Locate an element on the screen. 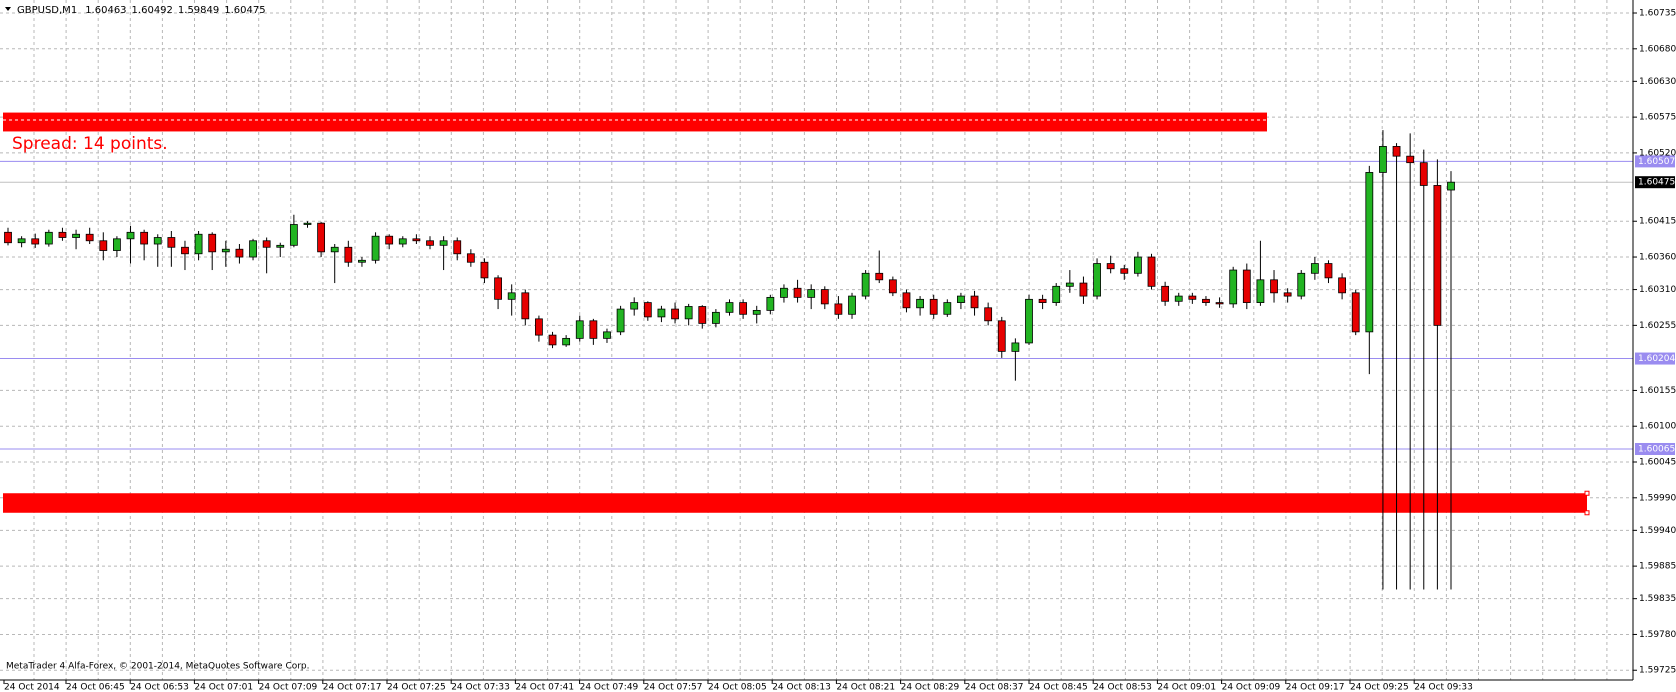 The height and width of the screenshot is (692, 1676). y-tick-label: 1.60575 is located at coordinates (1657, 118).